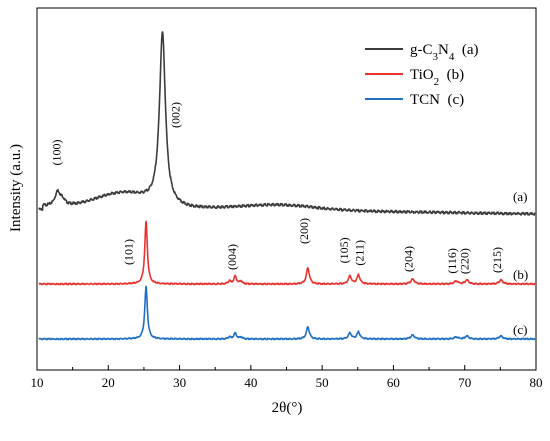  Describe the element at coordinates (287, 253) in the screenshot. I see `series-line-tio2` at that location.